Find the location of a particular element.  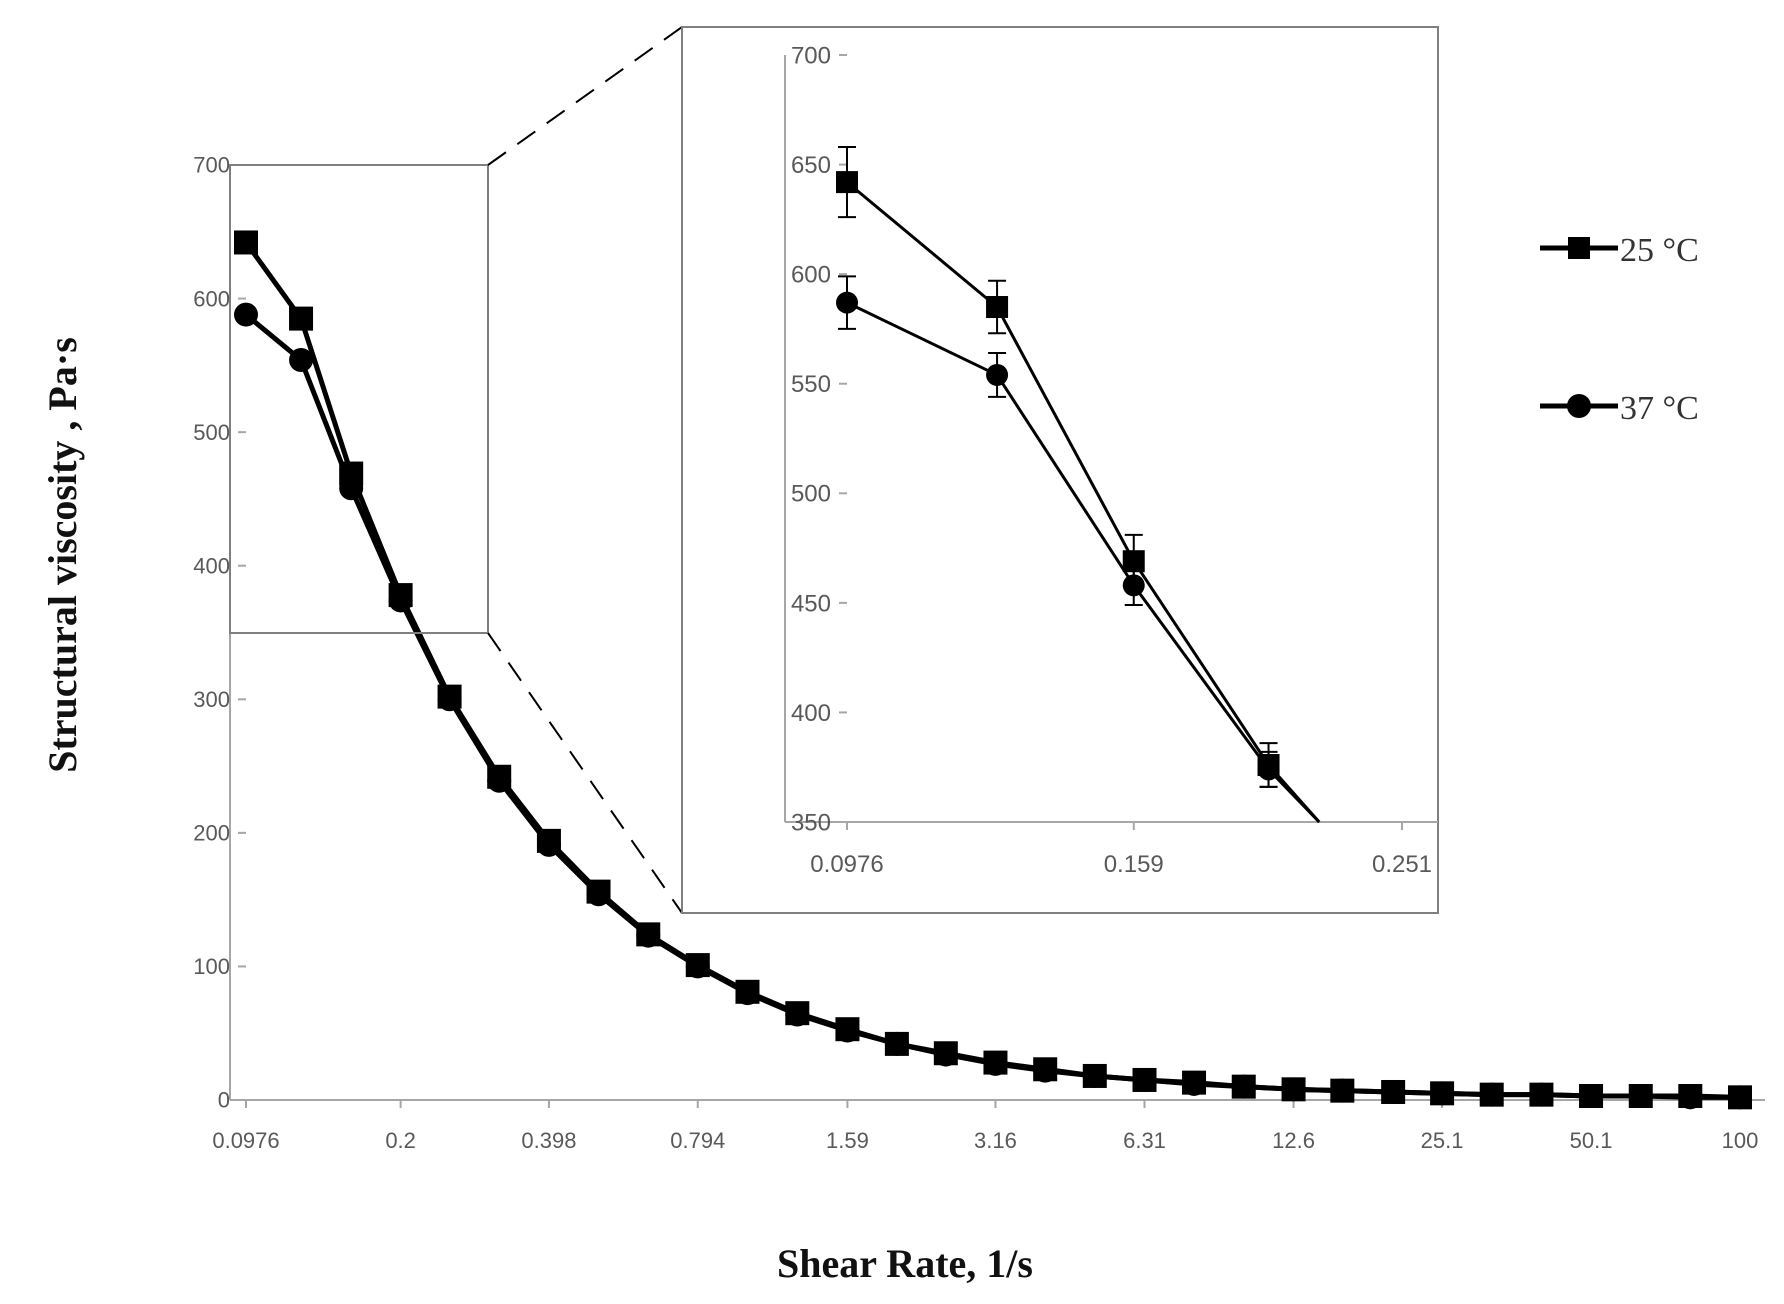

zoom-connector-bottom is located at coordinates (585, 773).